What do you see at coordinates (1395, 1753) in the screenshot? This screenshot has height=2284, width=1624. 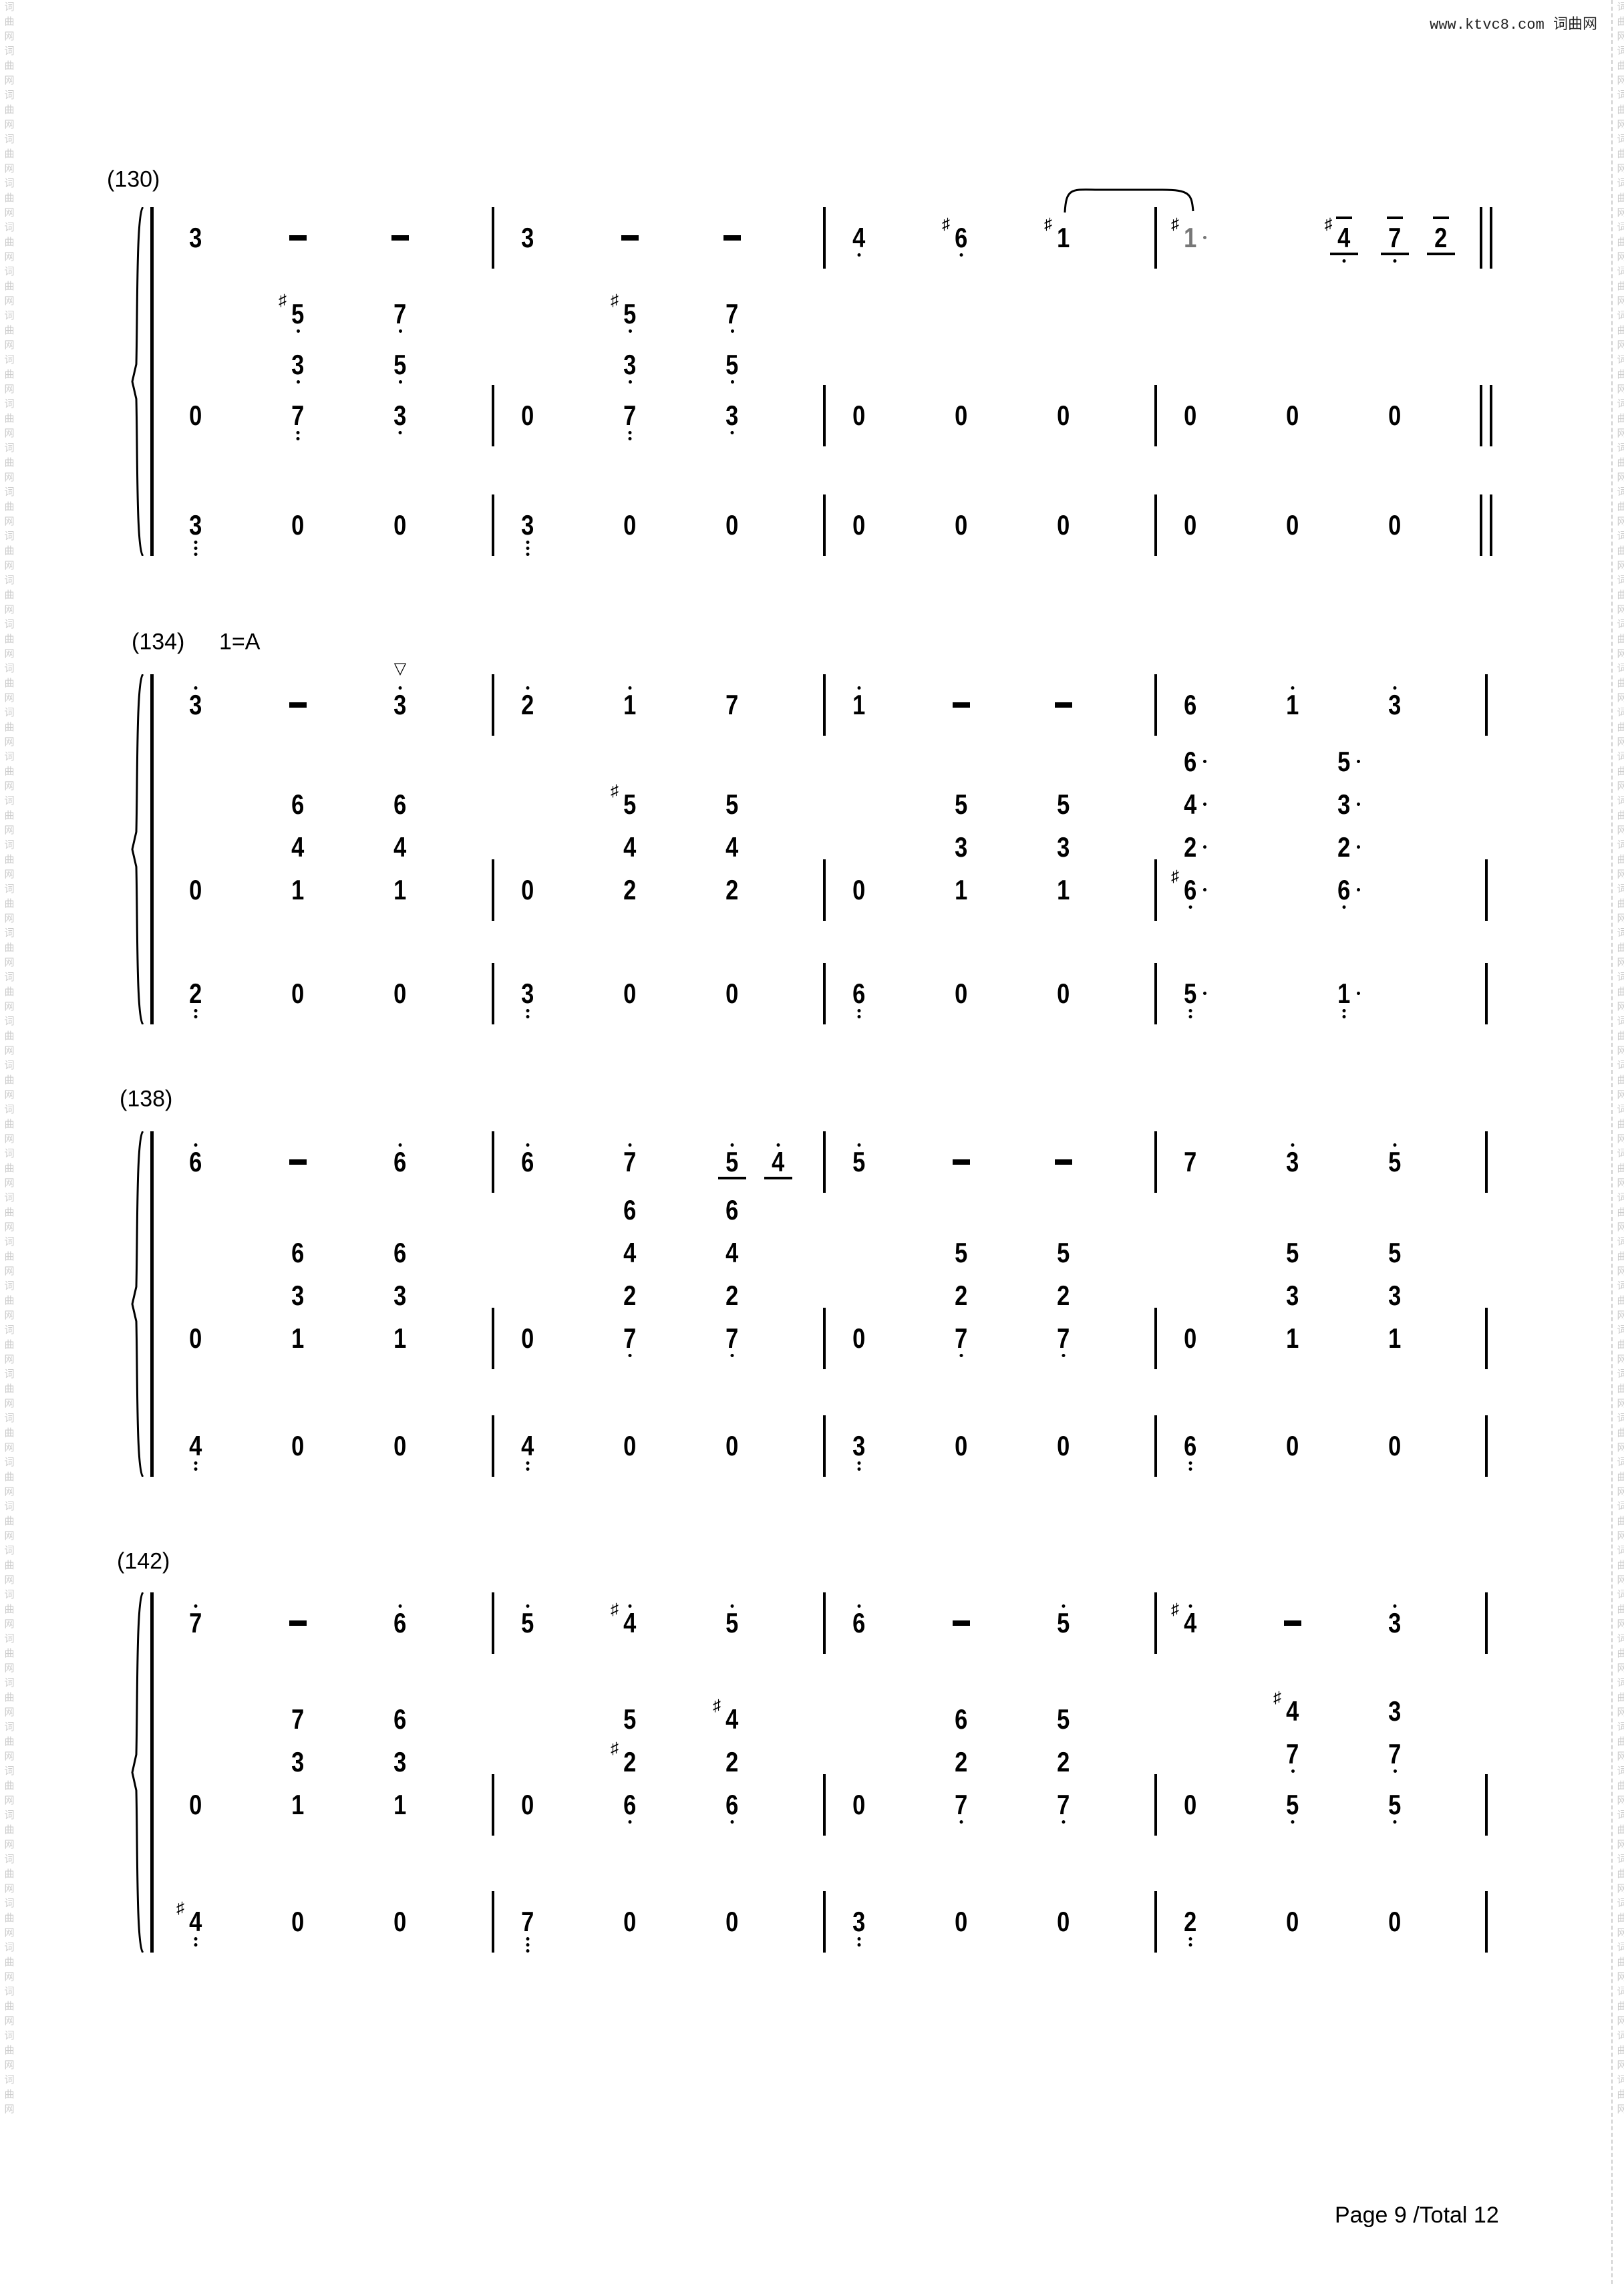 I see `note-digit: 7` at bounding box center [1395, 1753].